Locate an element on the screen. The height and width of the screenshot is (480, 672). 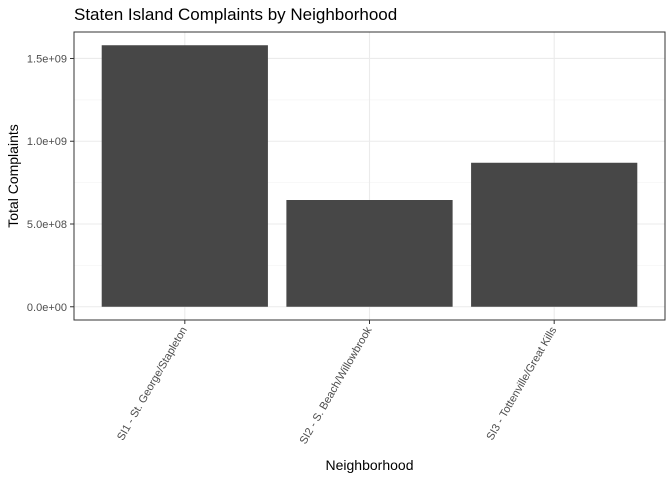
y-tick-label: 1.0e+09 is located at coordinates (47, 142).